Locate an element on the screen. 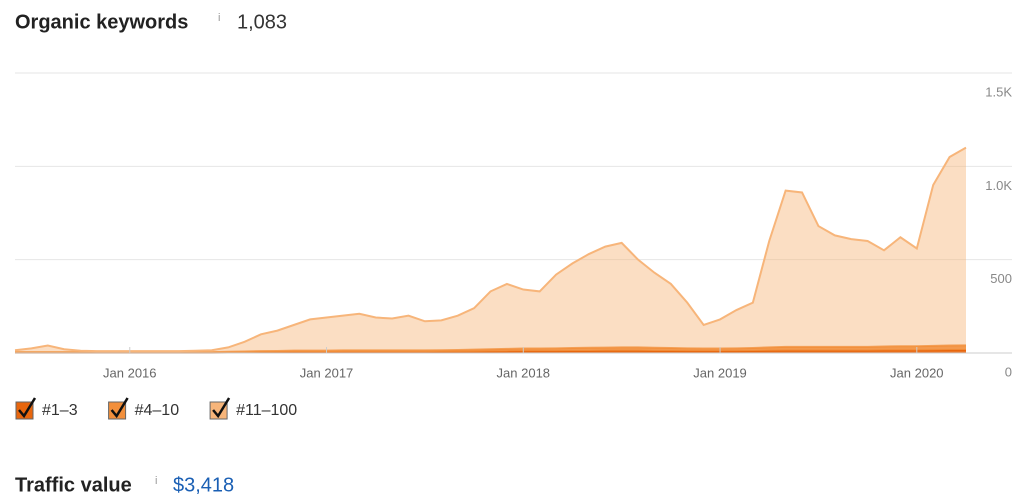  legend-label: #4–10 is located at coordinates (157, 410).